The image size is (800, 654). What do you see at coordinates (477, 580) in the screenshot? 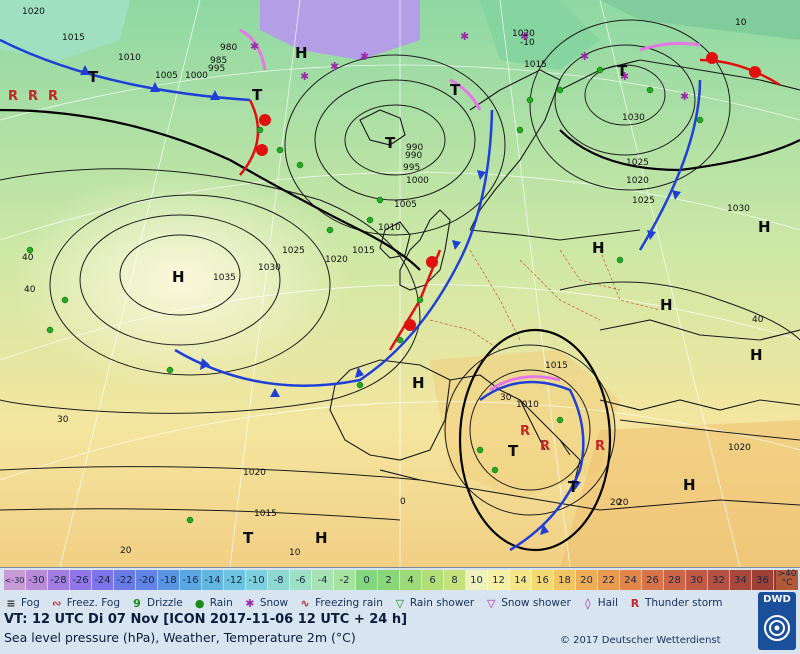
I see `temp-swatch: 10` at bounding box center [477, 580].